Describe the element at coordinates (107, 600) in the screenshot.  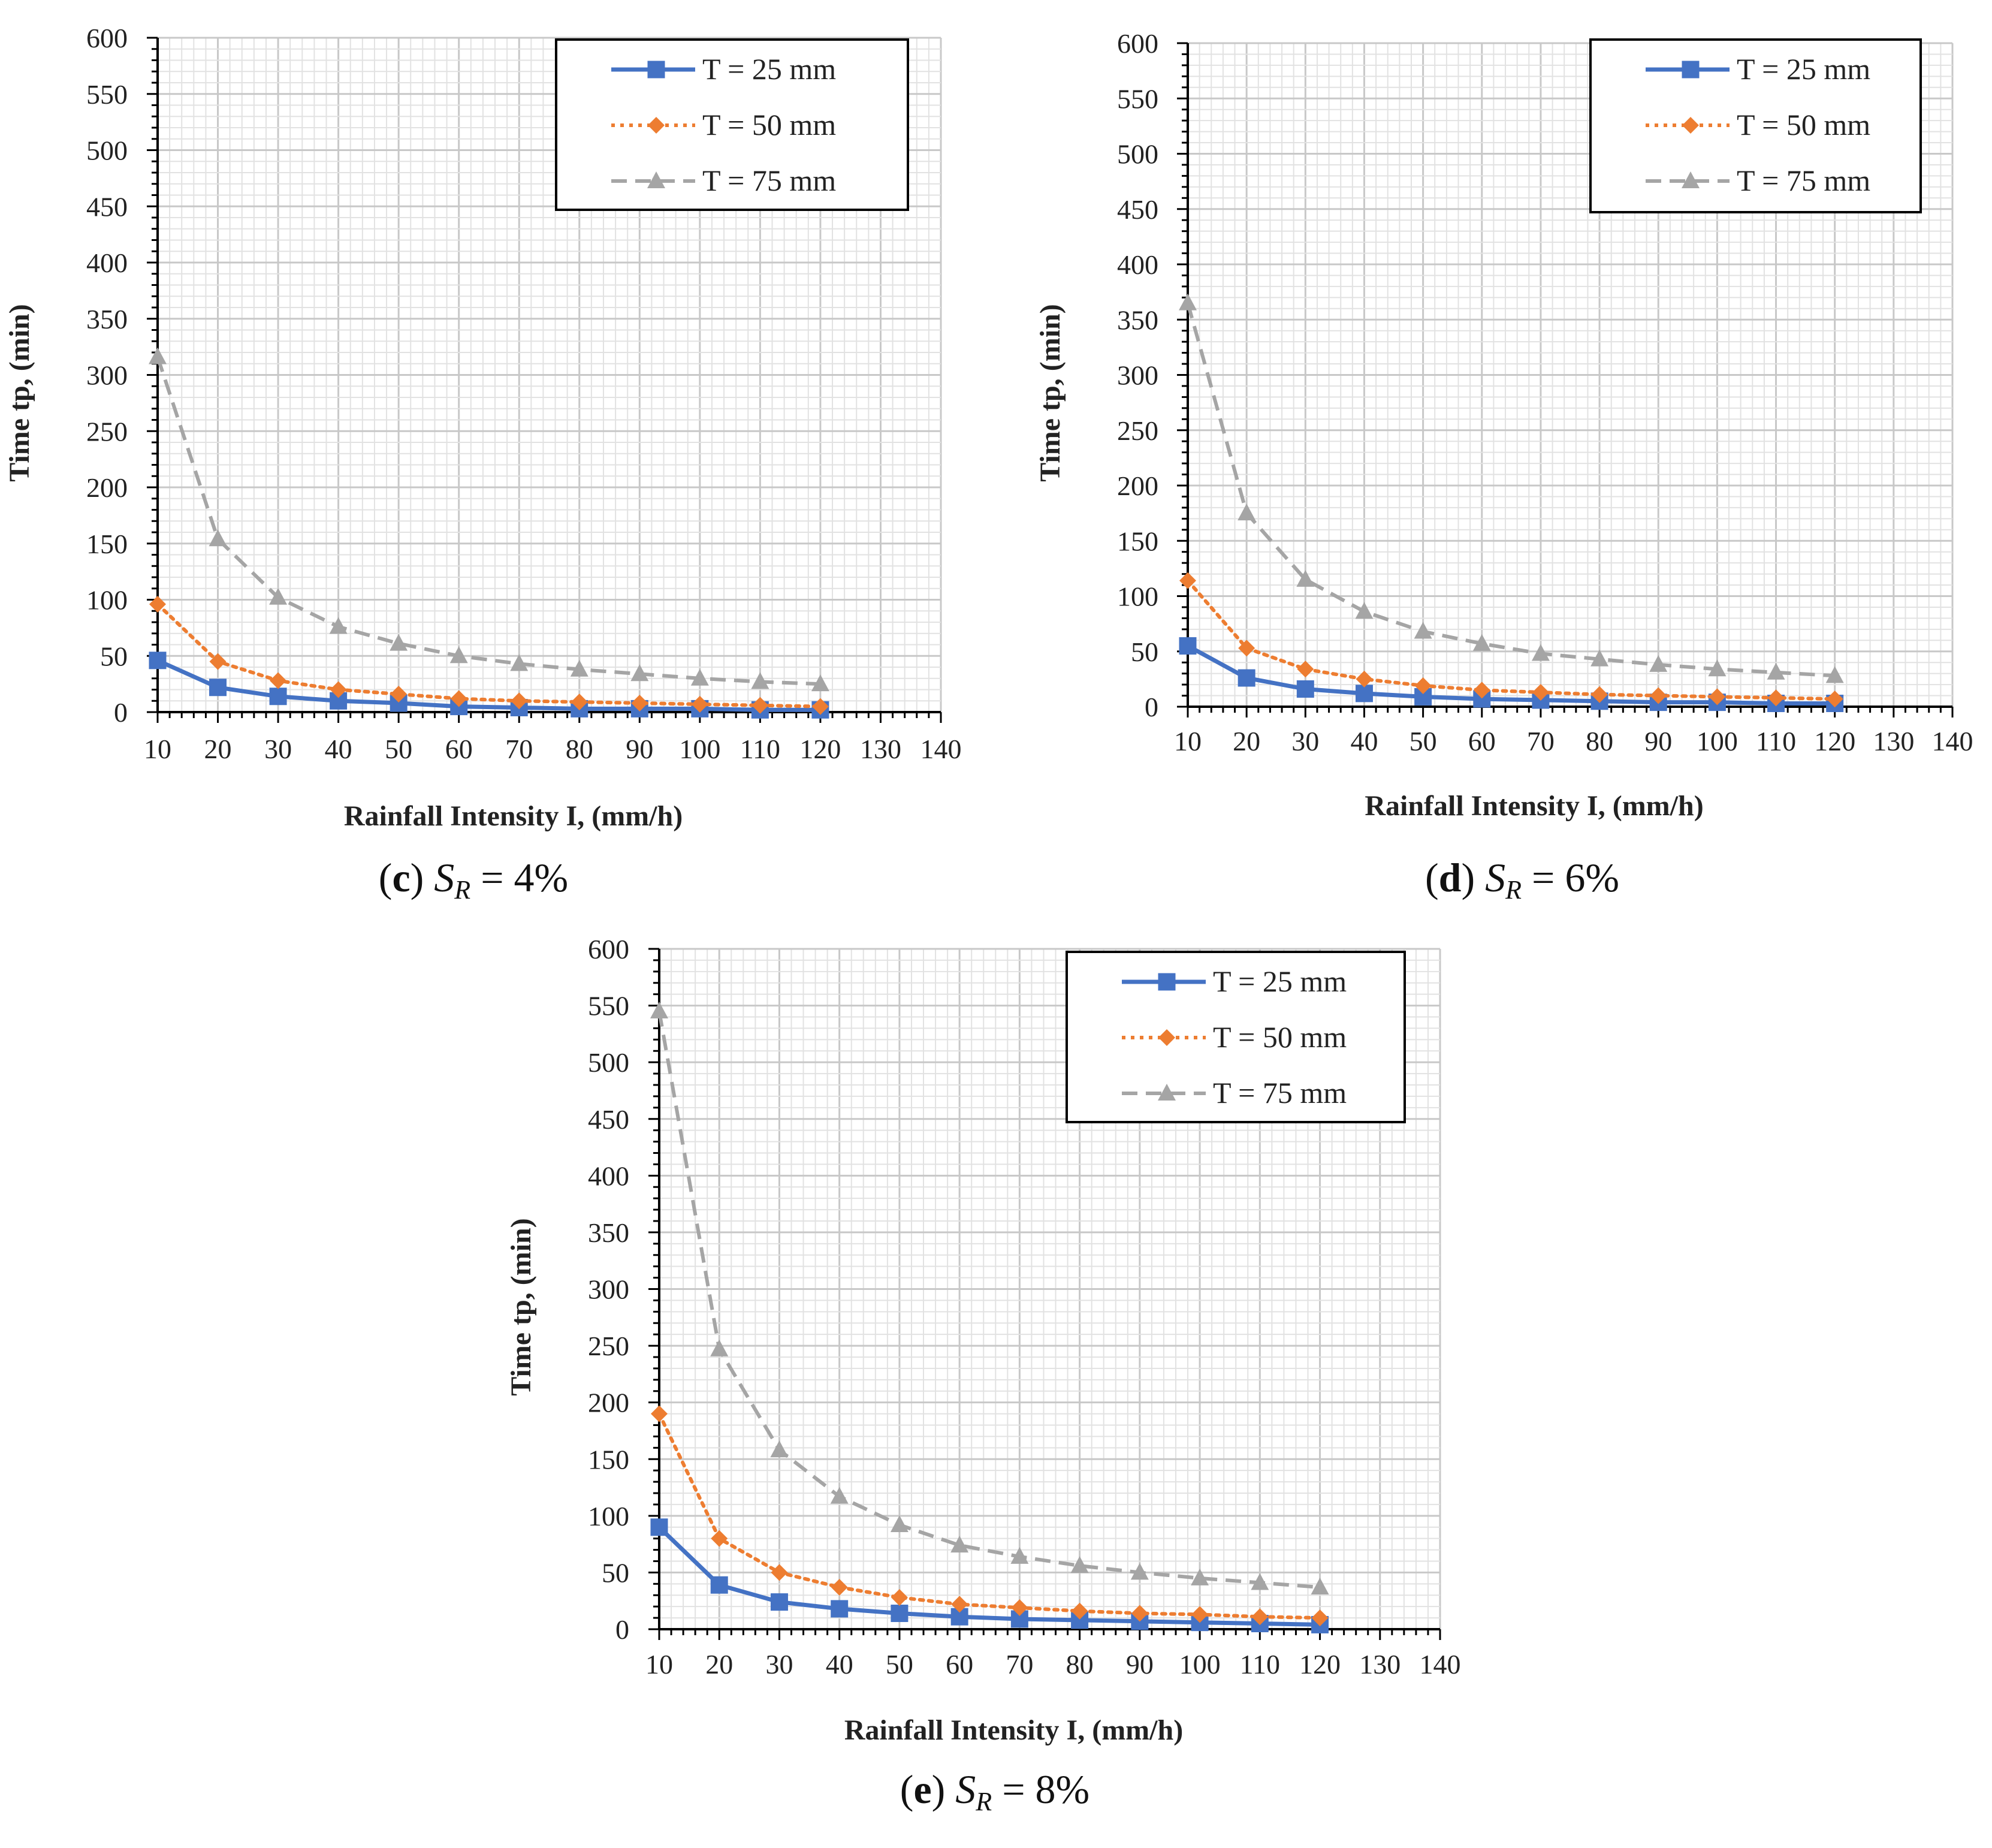
I see `y-tick-label: 100` at that location.